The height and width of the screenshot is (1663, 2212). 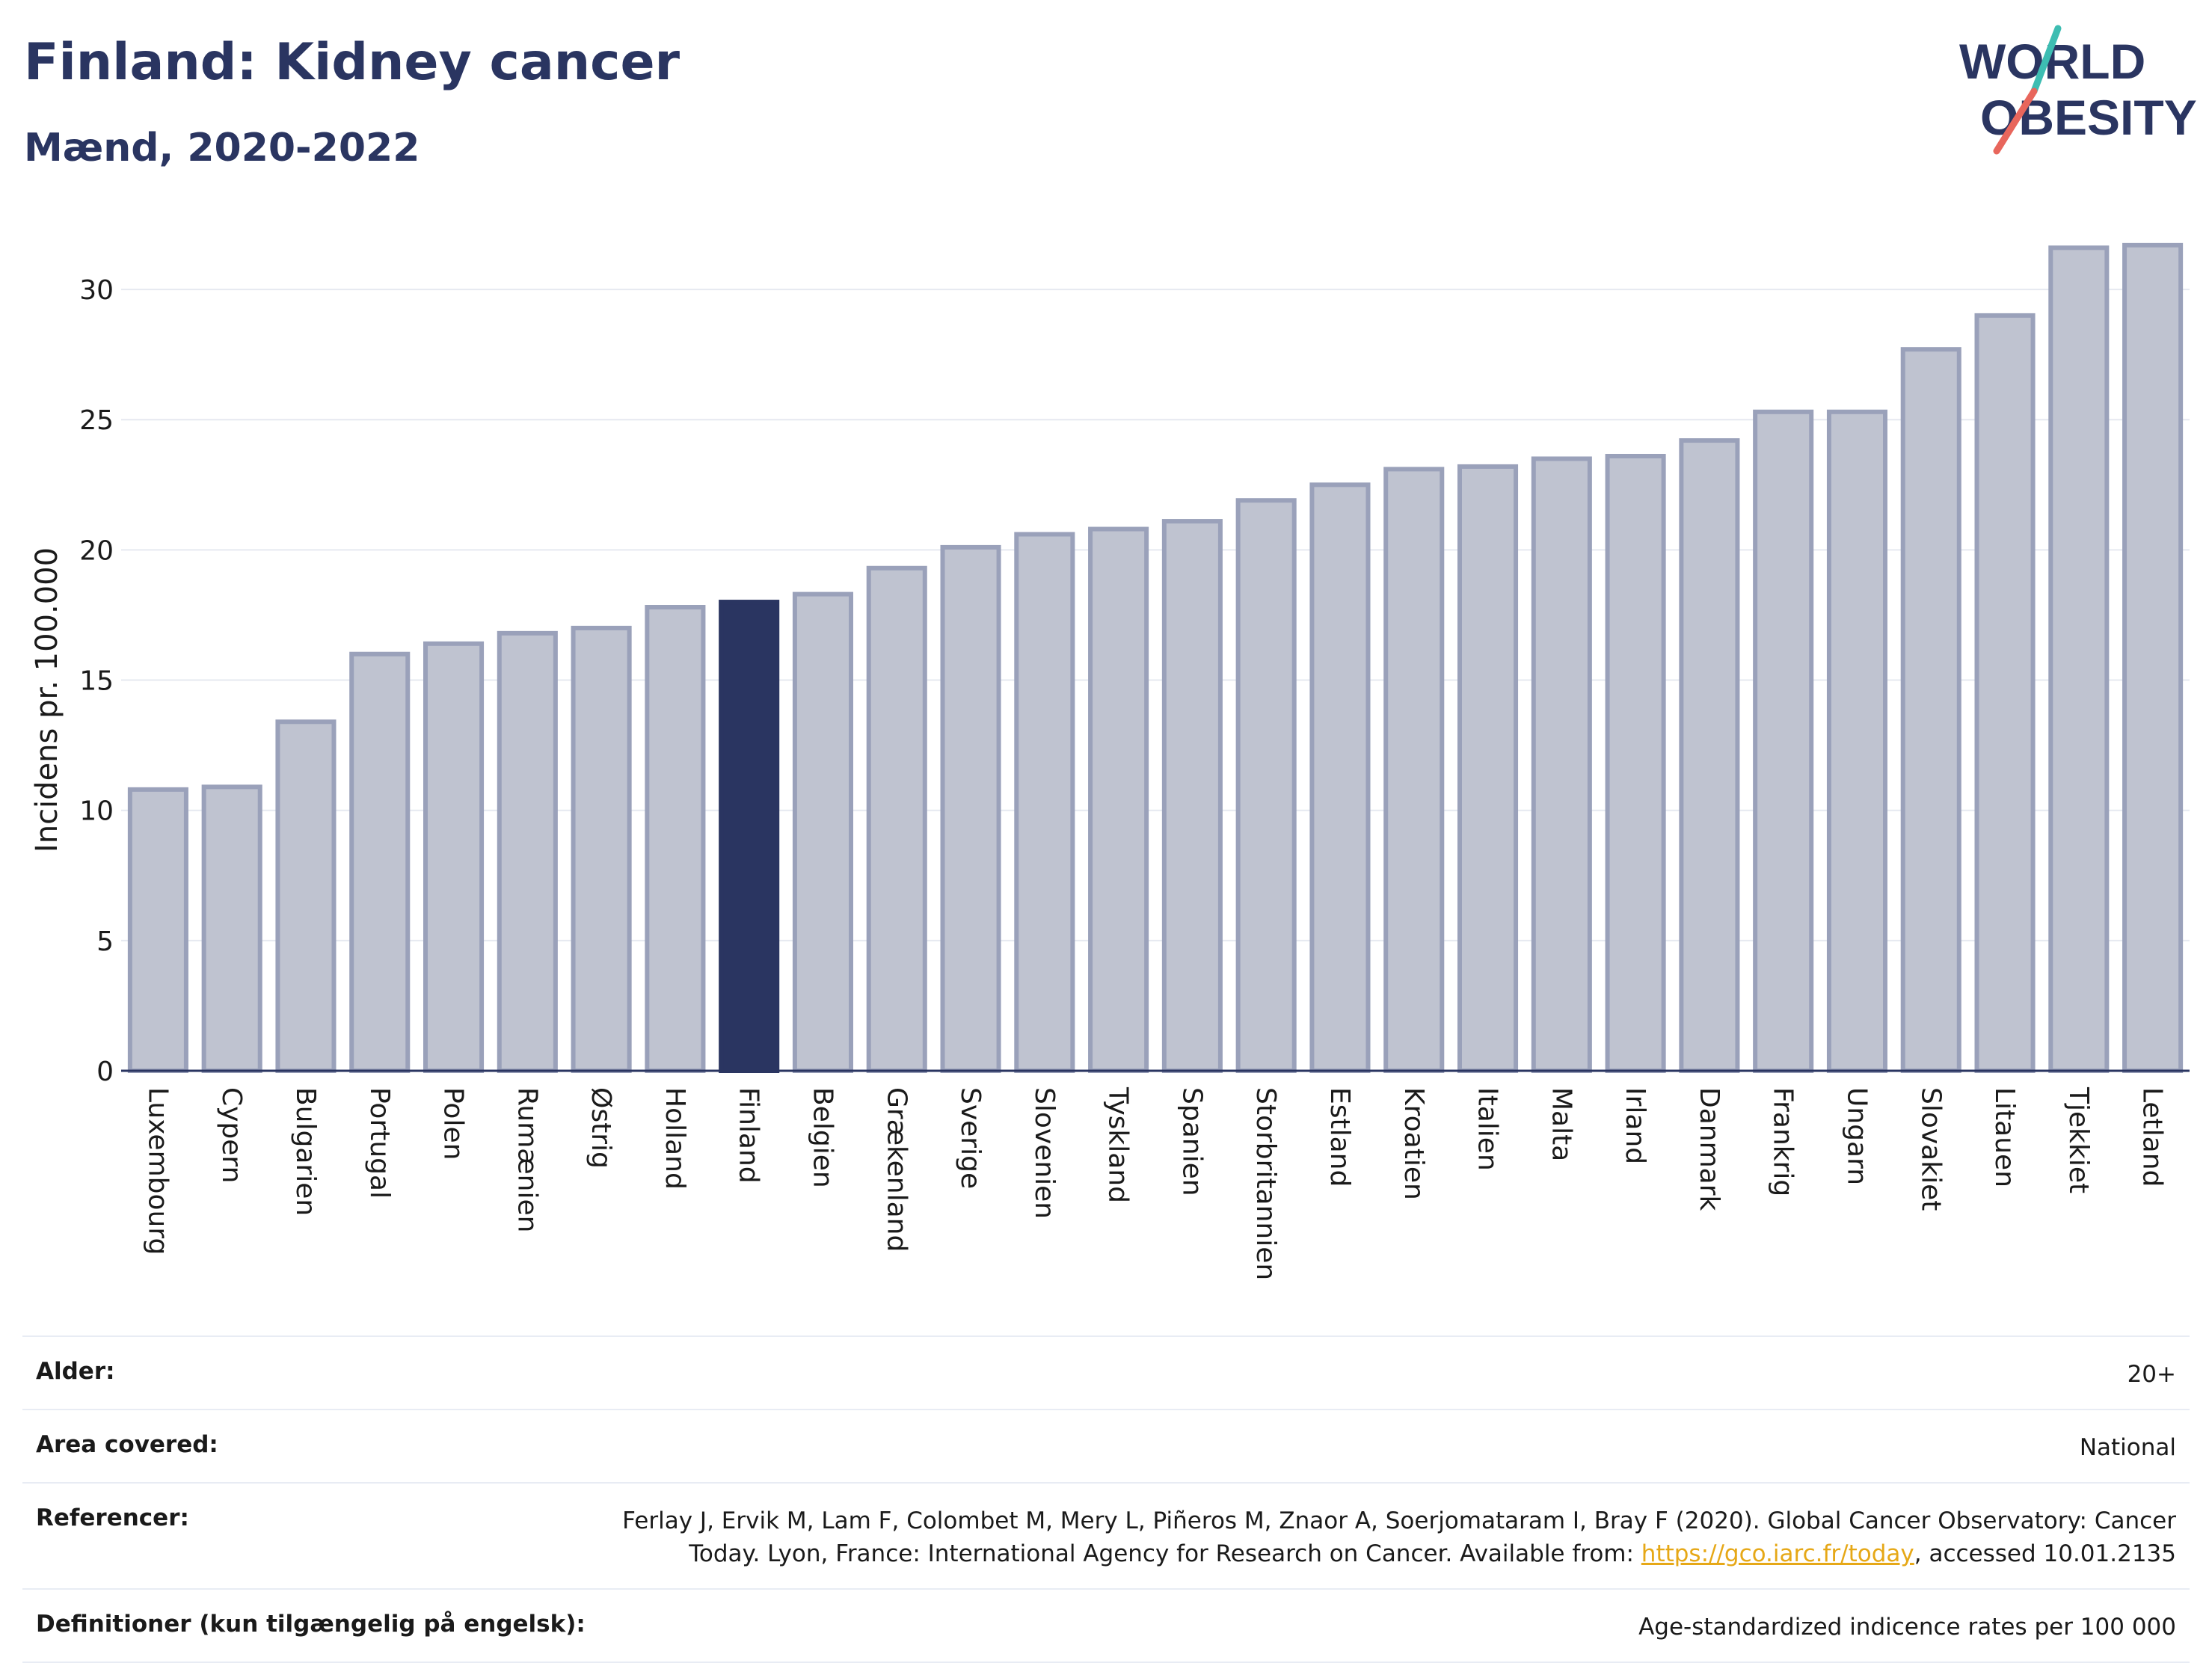 I want to click on x-tick-label: Danmark, so click(x=1709, y=1149).